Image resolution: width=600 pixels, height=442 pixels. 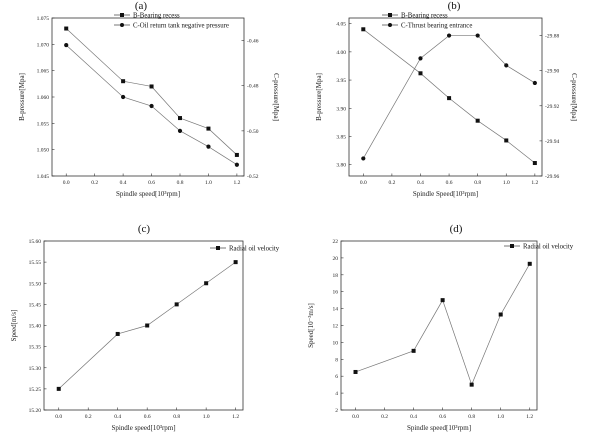 I want to click on y-tick-label: 15.45, so click(x=35, y=305).